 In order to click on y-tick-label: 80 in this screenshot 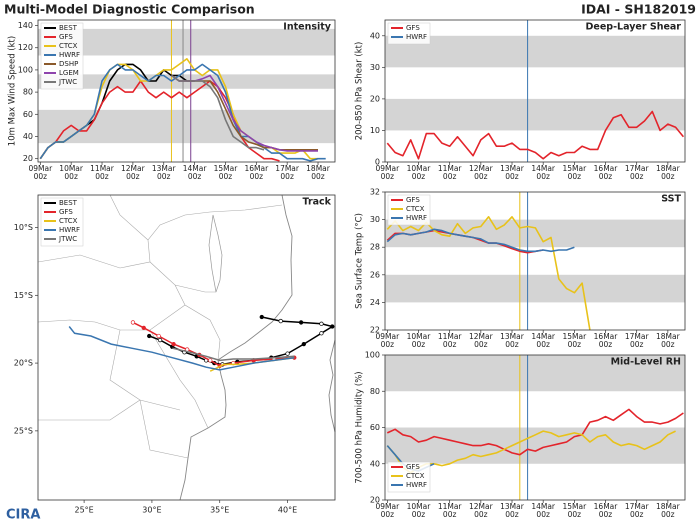, I will do `click(375, 391)`.